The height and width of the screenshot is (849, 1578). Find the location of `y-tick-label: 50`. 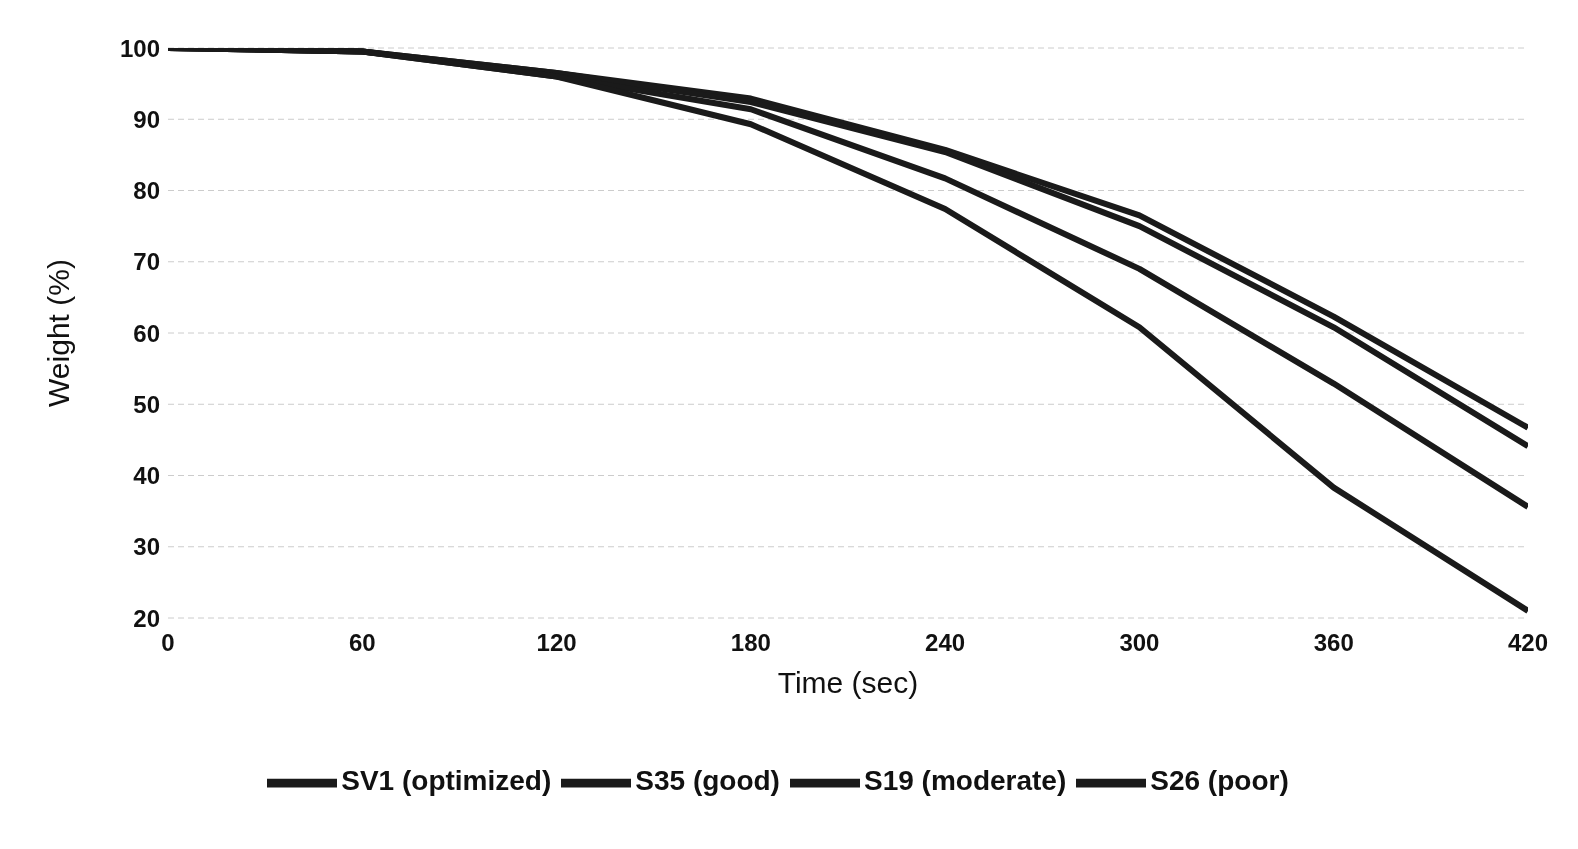

y-tick-label: 50 is located at coordinates (146, 404).